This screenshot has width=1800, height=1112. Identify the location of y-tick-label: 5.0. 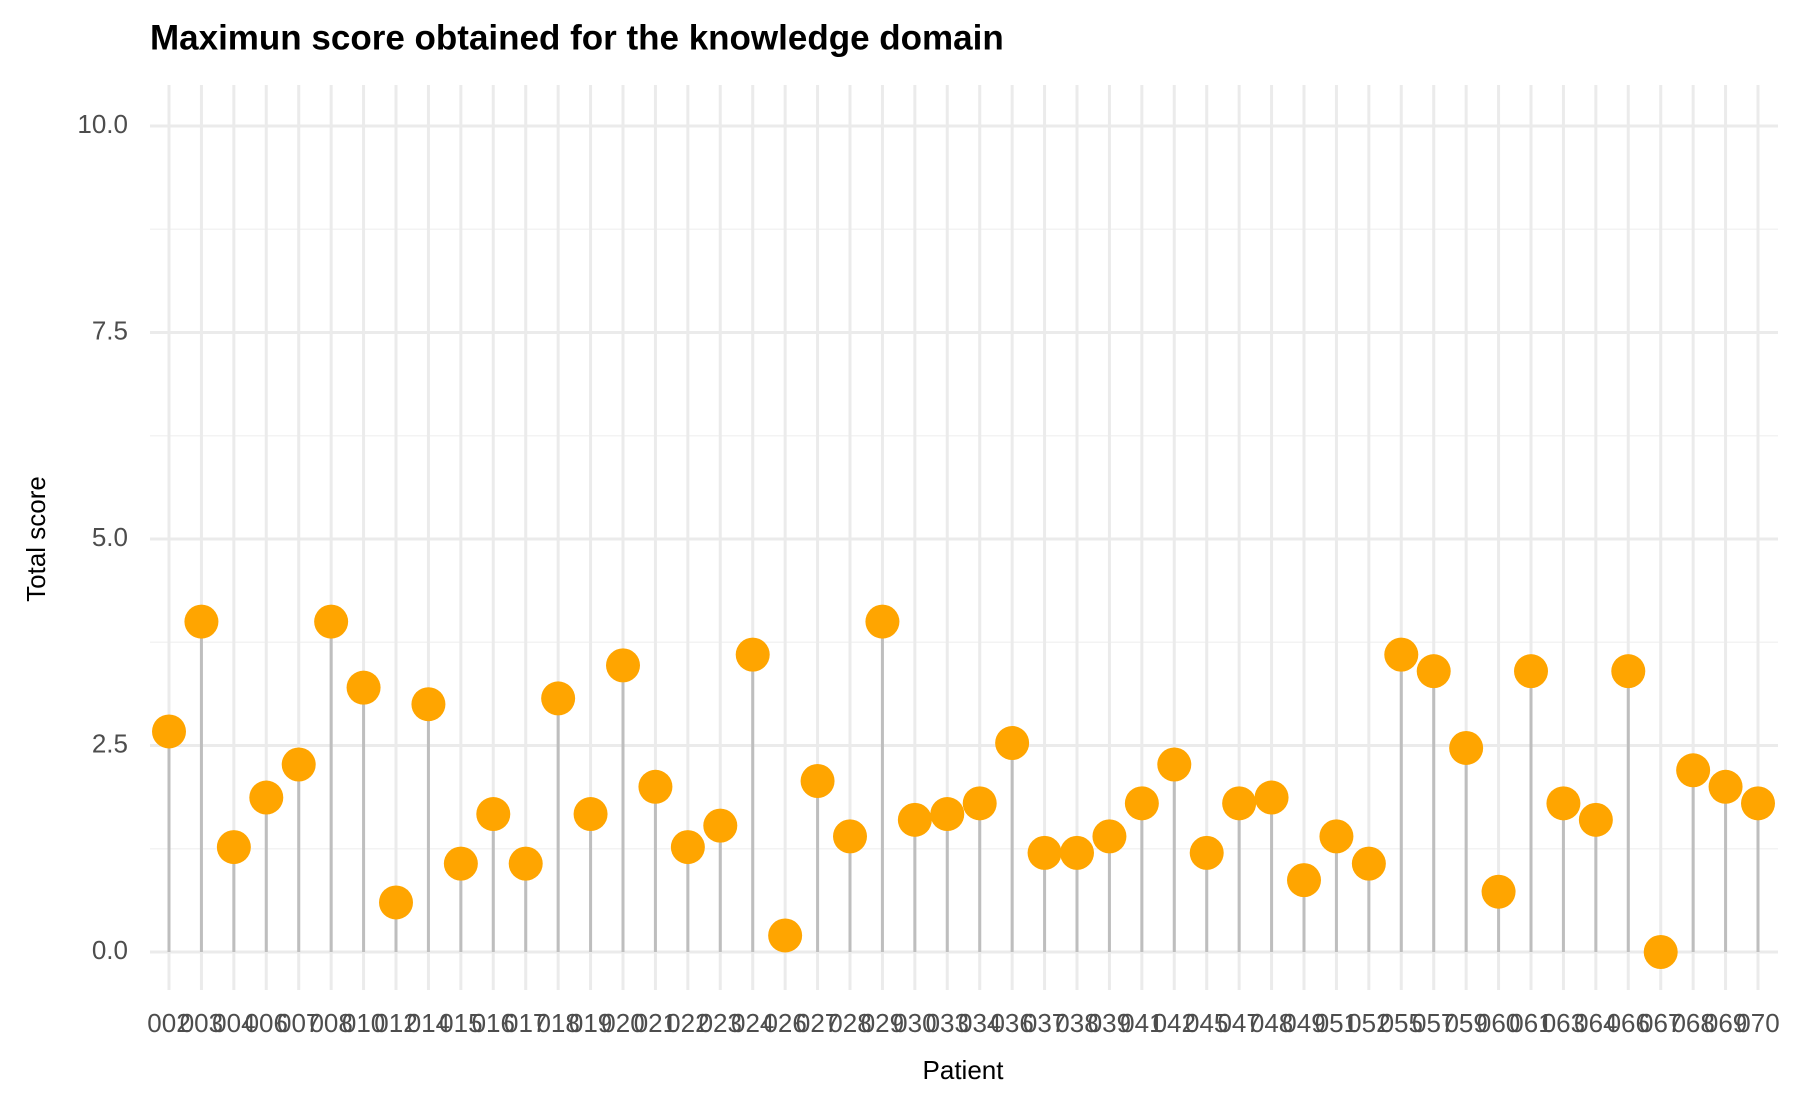
(110, 537).